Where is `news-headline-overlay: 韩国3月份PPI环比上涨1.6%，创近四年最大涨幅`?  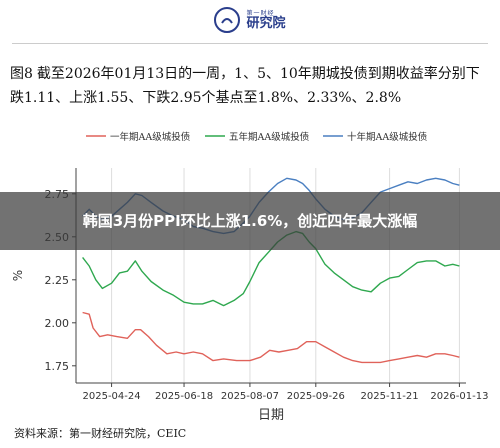 news-headline-overlay: 韩国3月份PPI环比上涨1.6%，创近四年最大涨幅 is located at coordinates (250, 221).